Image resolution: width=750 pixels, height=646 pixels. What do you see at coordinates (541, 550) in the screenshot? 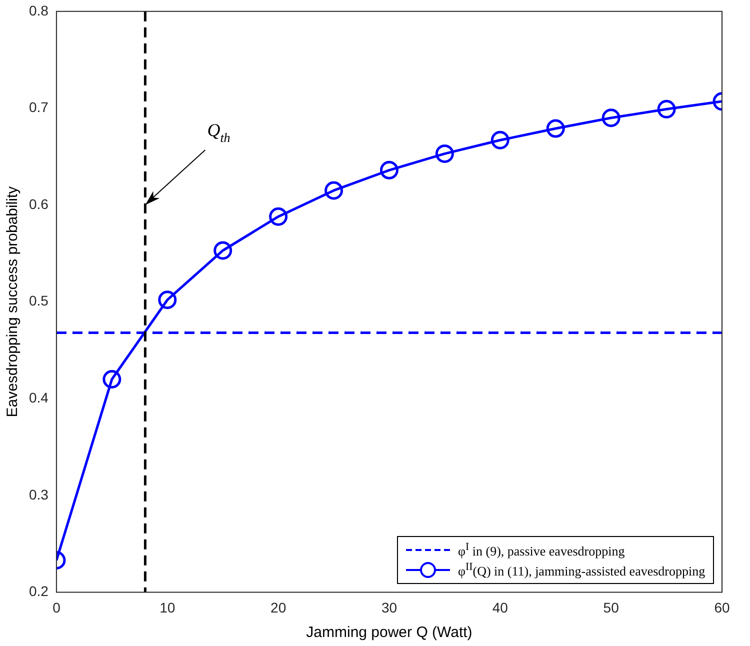
I see `legend-label: φ$^{I}$ in (9), passive eavesdropping` at bounding box center [541, 550].